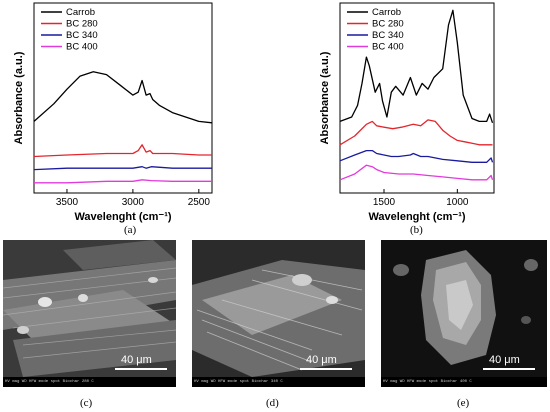 This screenshot has height=412, width=550. What do you see at coordinates (504, 360) in the screenshot?
I see `scale-label-e: 40 μm` at bounding box center [504, 360].